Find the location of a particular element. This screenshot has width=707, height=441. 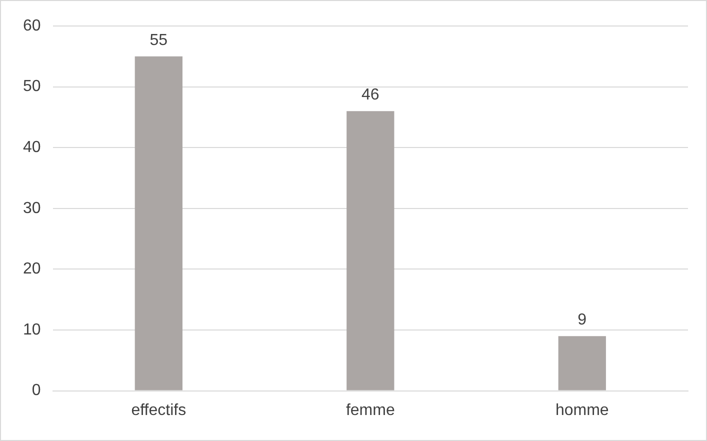

x-tick-label: homme is located at coordinates (582, 410).